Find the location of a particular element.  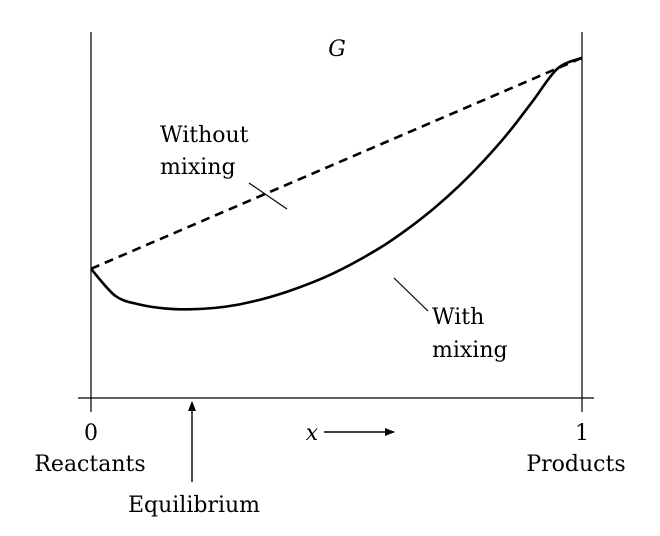

x-axis-label: x is located at coordinates (312, 433).